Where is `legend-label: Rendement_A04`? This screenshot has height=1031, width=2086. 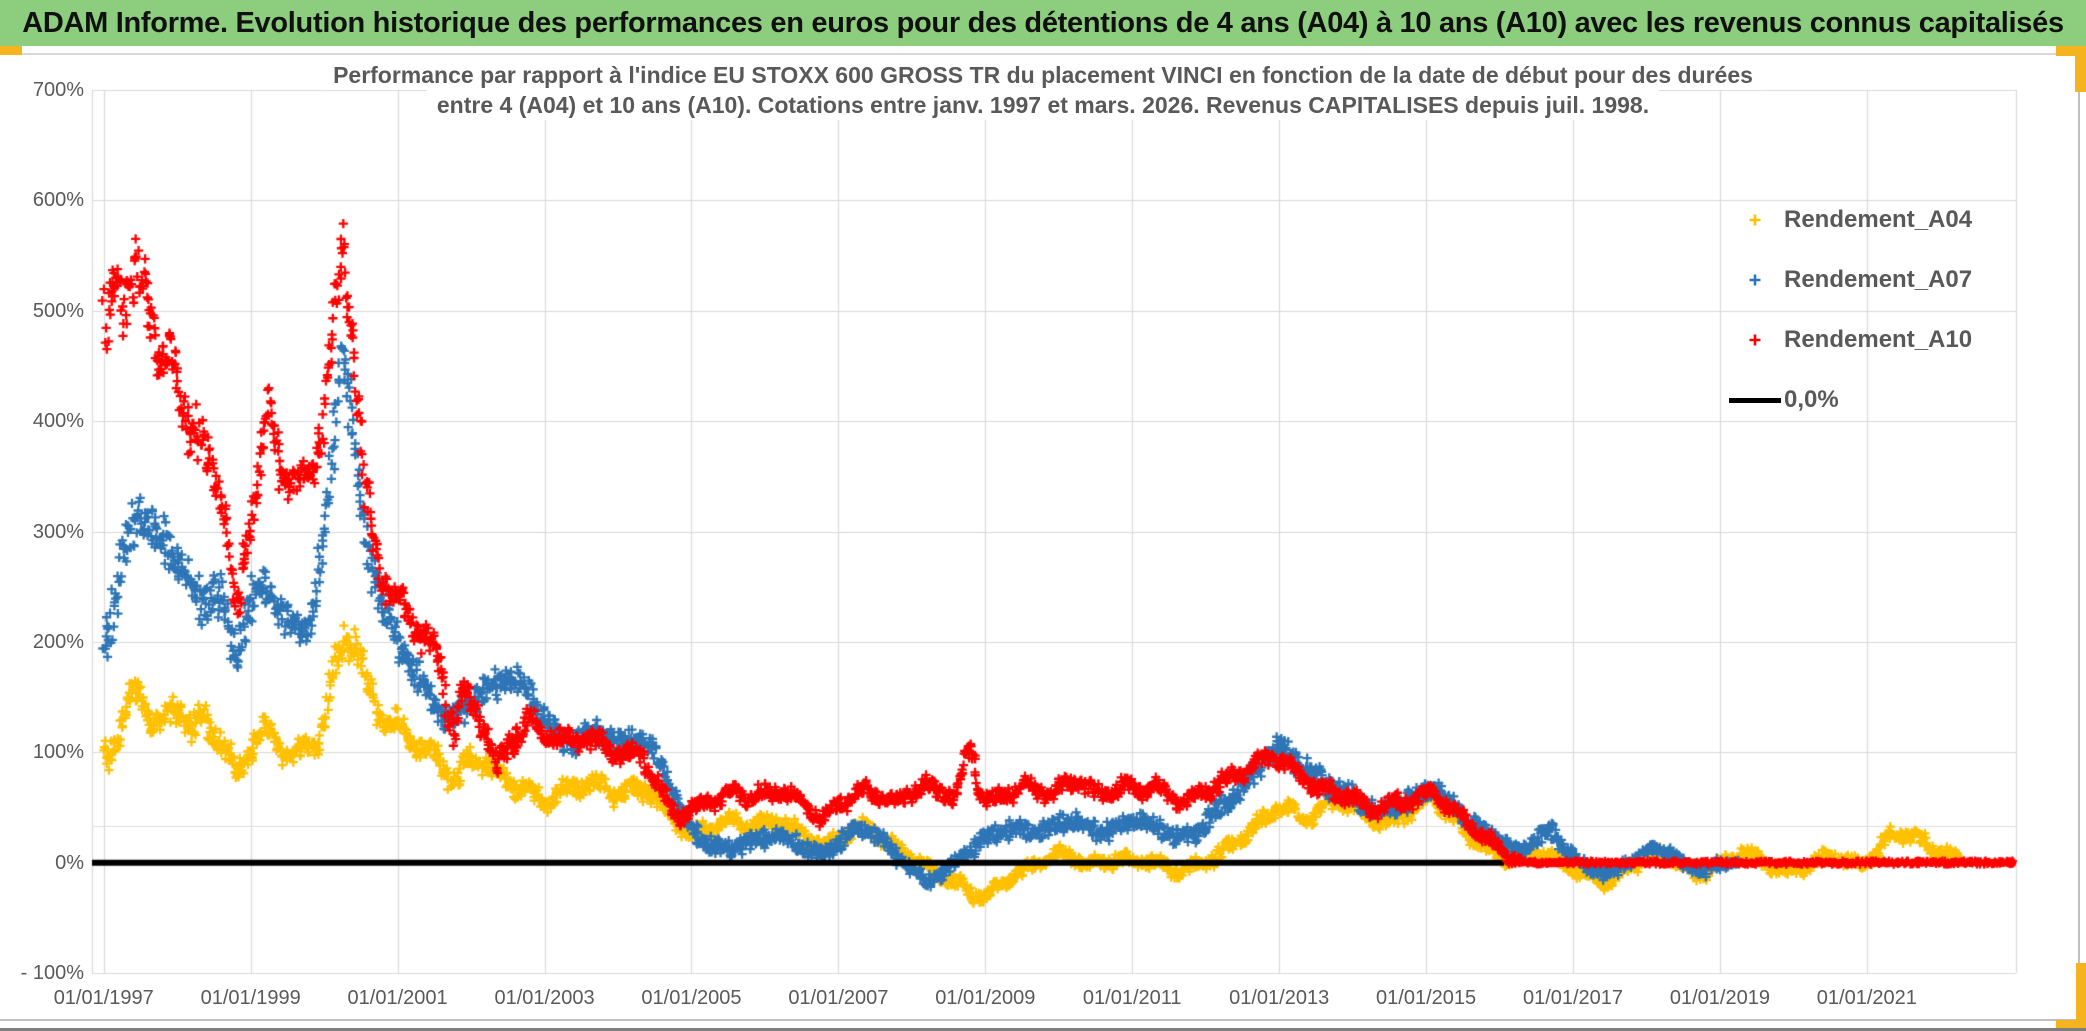 legend-label: Rendement_A04 is located at coordinates (1878, 219).